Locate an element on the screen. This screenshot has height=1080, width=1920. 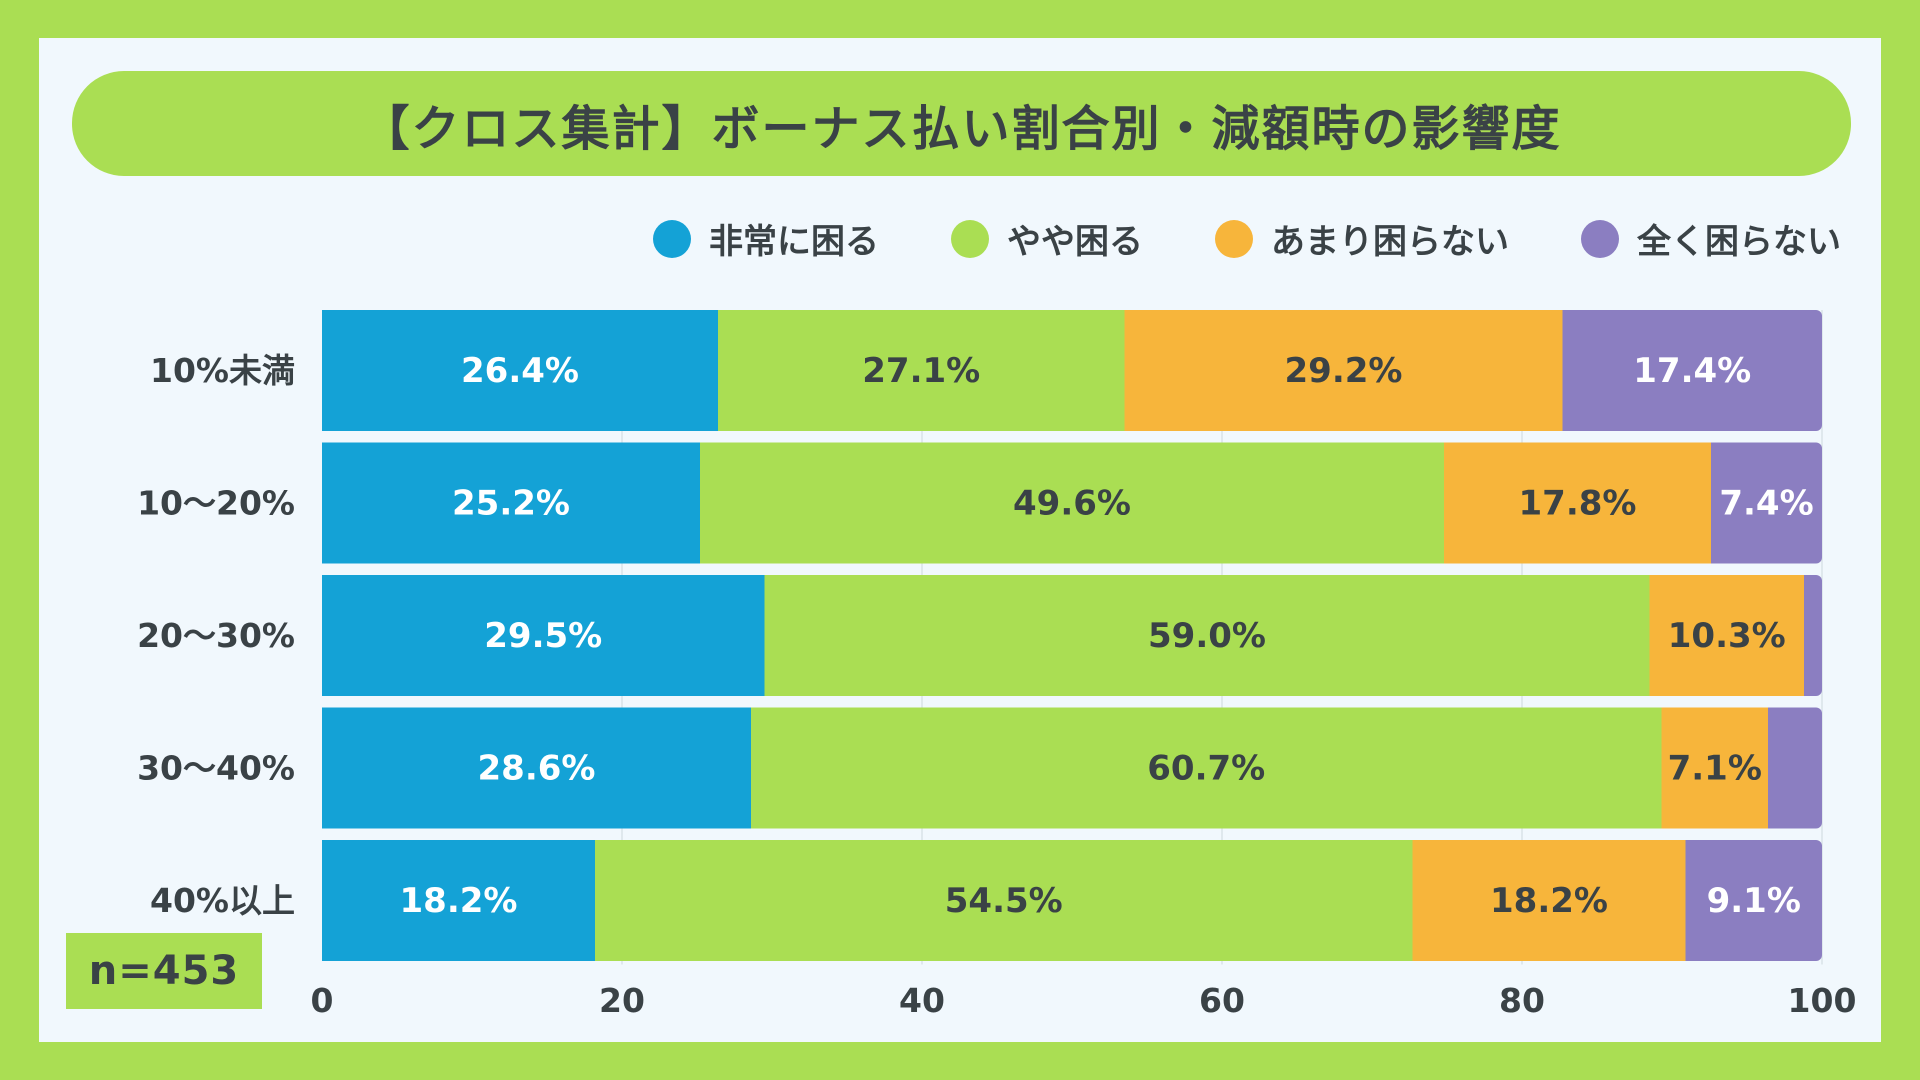
category-label: 40%以上 is located at coordinates (222, 900).